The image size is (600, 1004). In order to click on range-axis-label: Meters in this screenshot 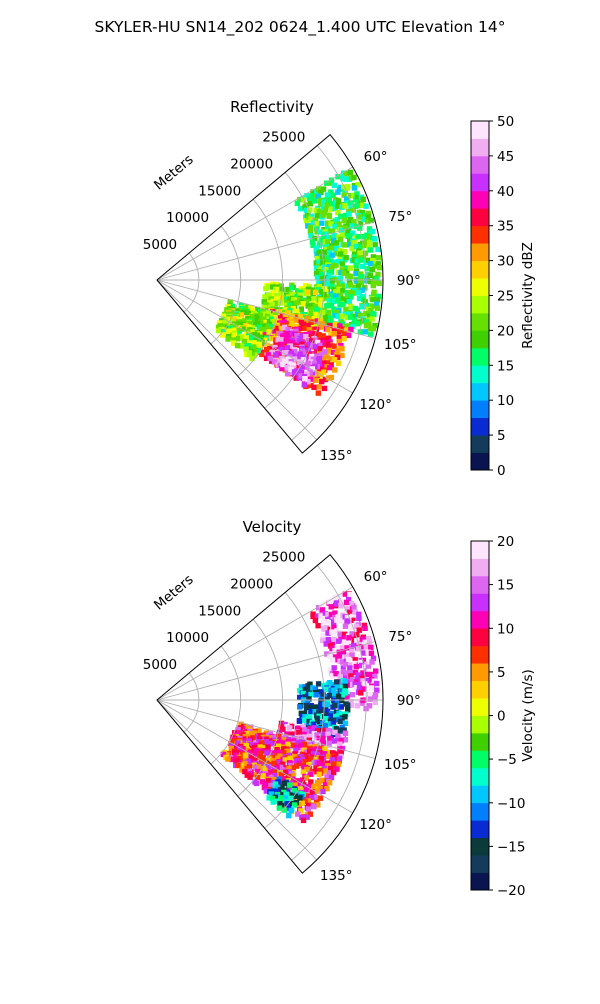, I will do `click(174, 593)`.